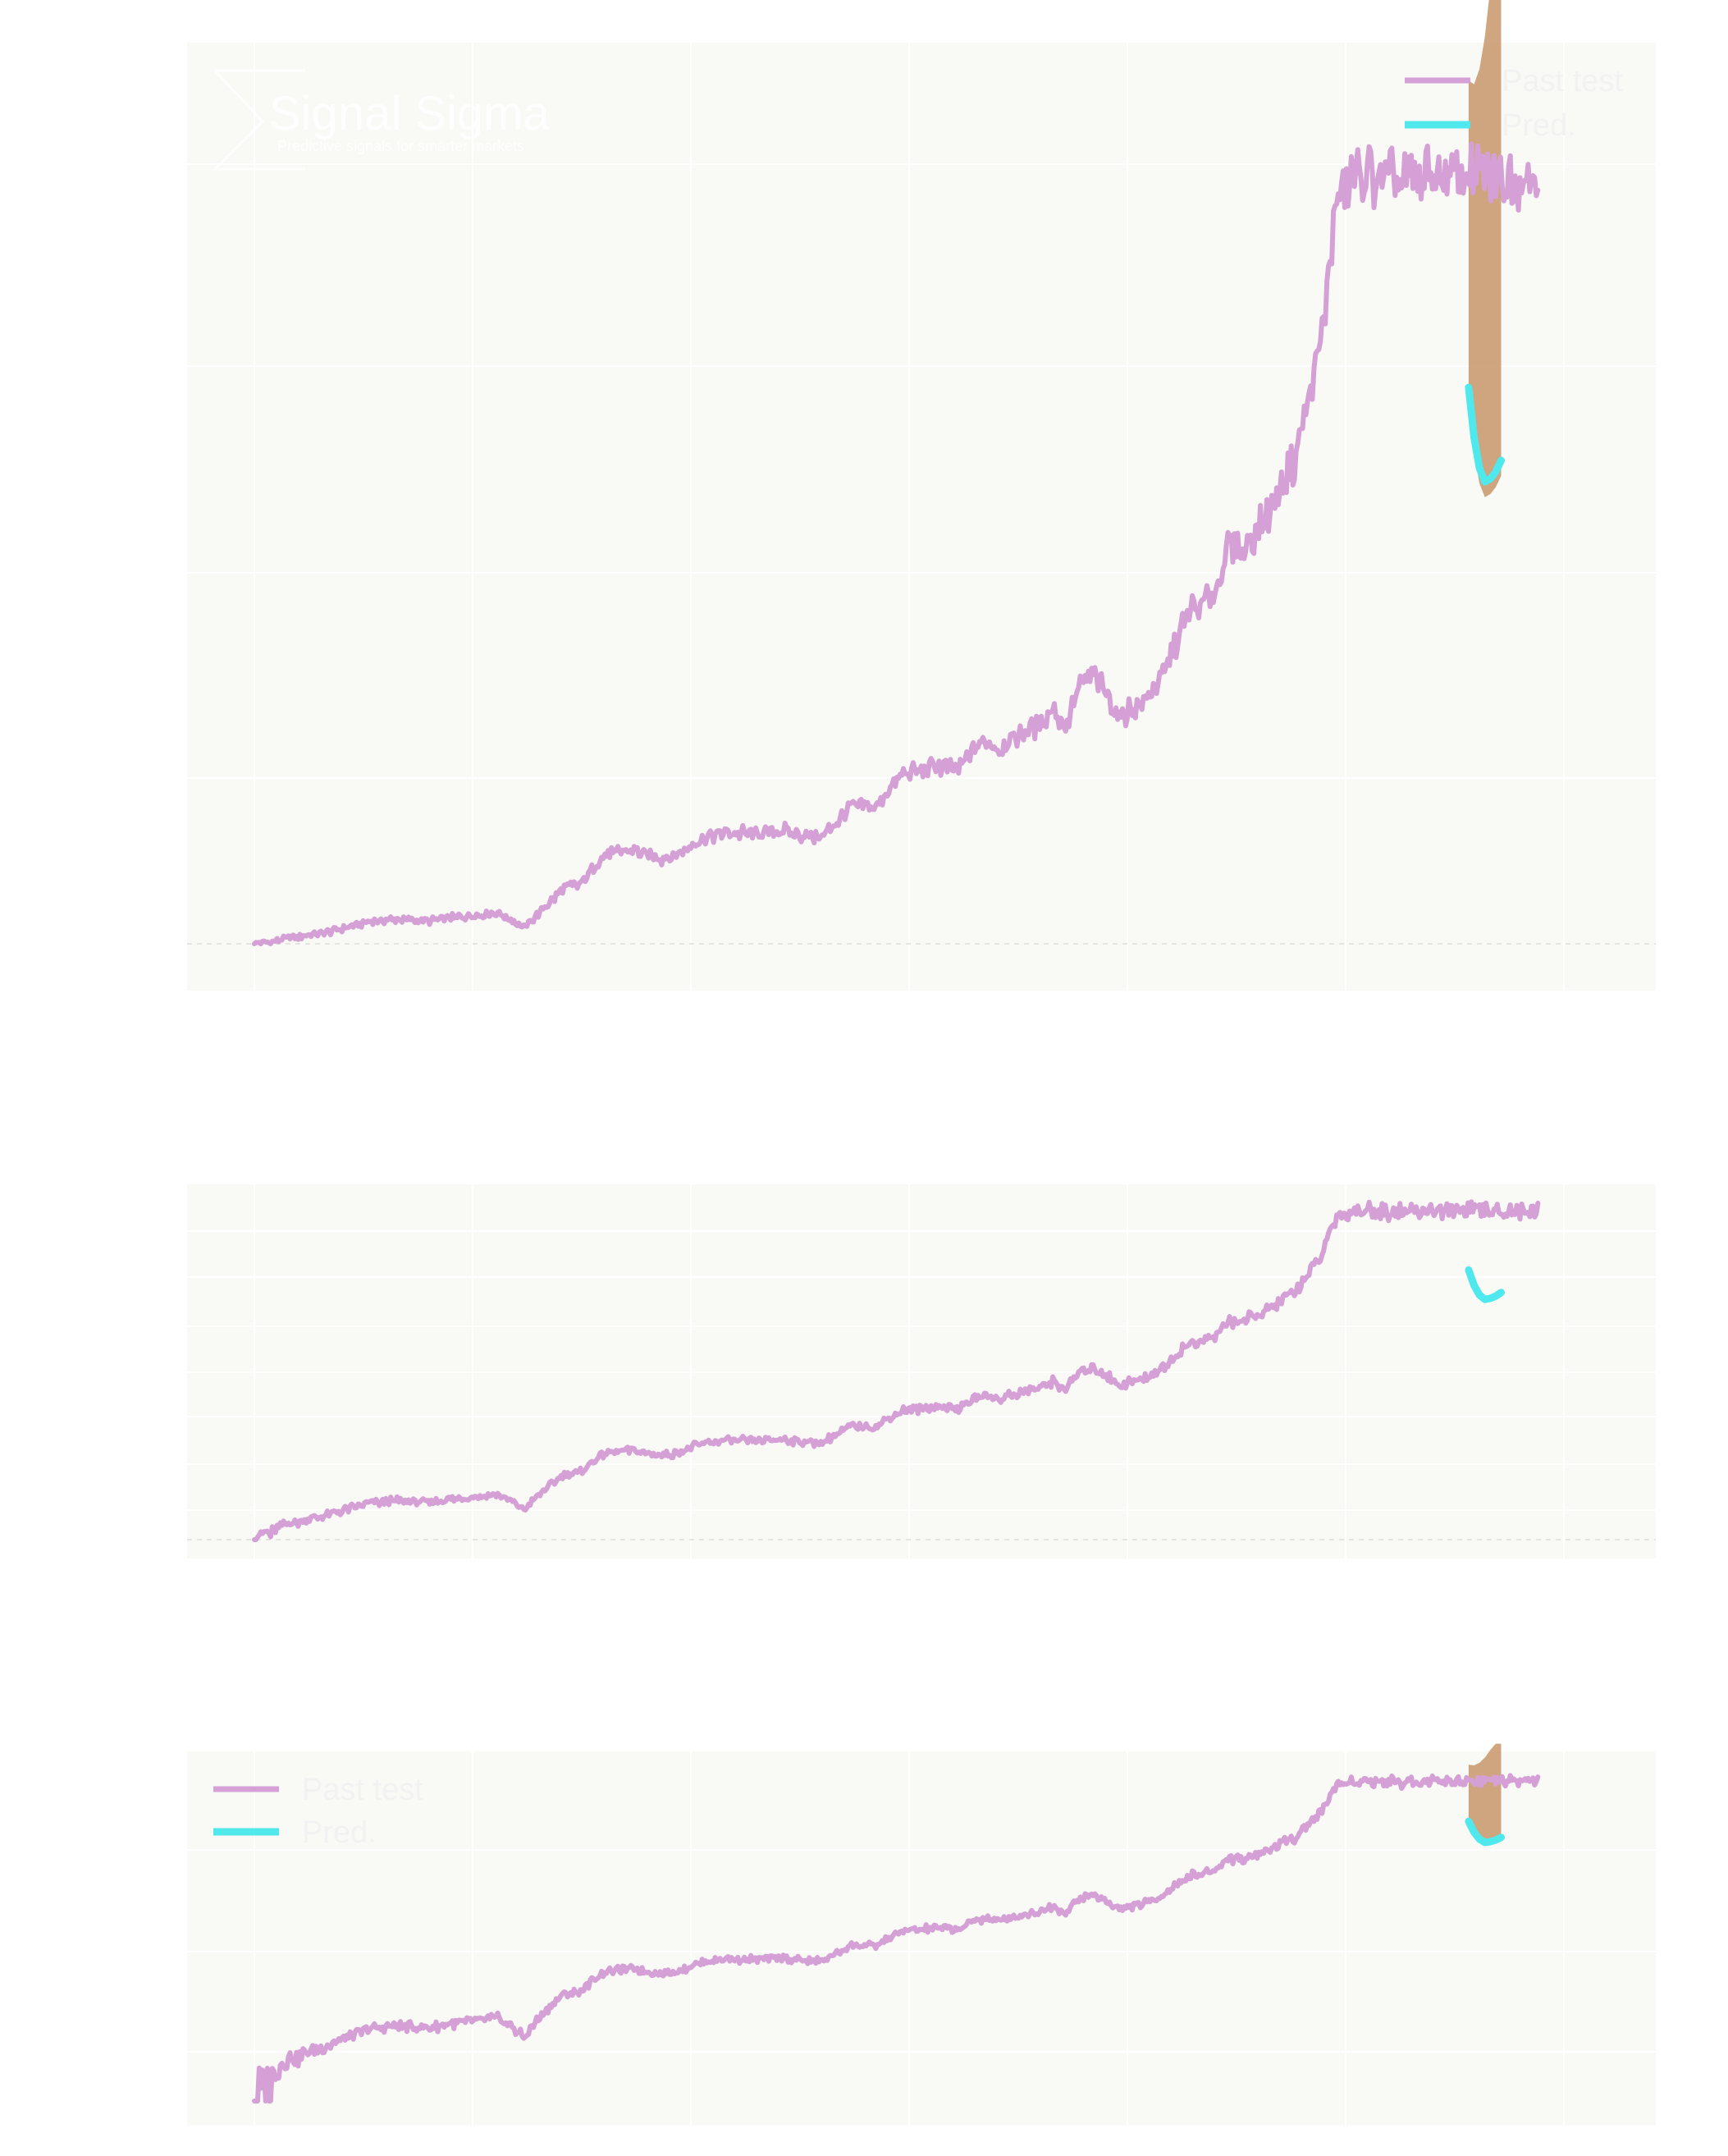 Image resolution: width=1728 pixels, height=2156 pixels. Describe the element at coordinates (1562, 81) in the screenshot. I see `legend-1-past-label: Past test` at that location.